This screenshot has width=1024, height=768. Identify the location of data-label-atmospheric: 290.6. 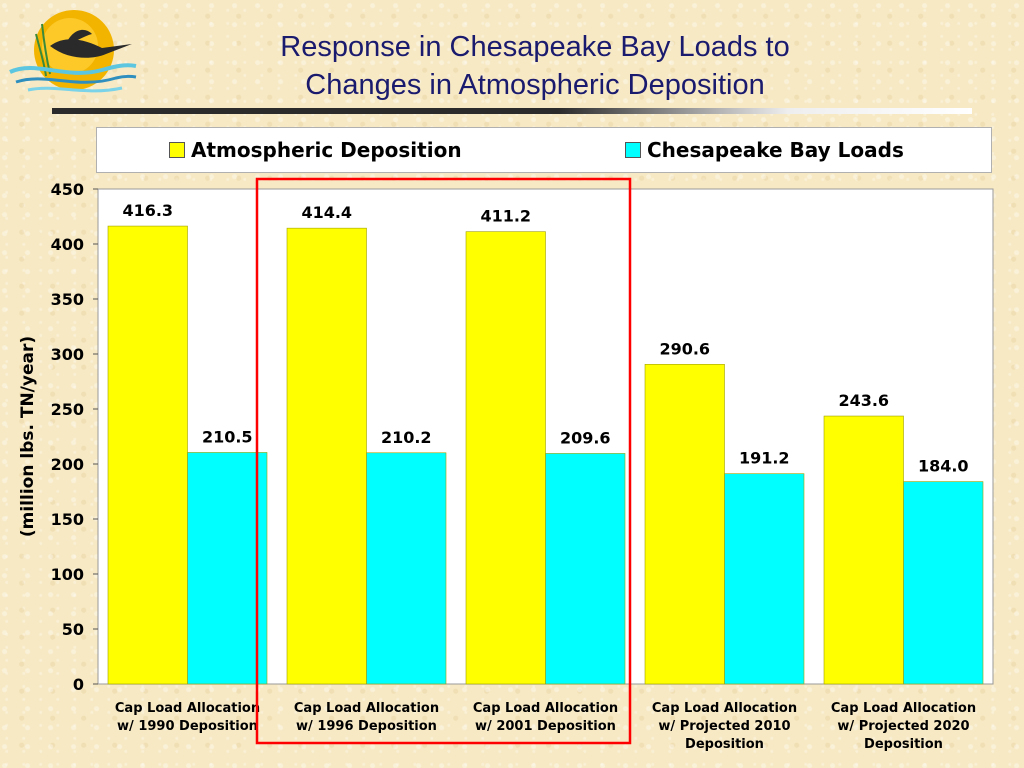
(684, 348).